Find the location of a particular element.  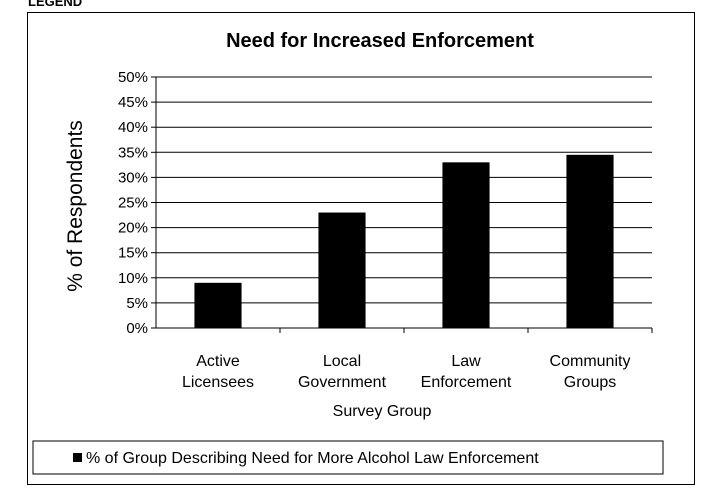

x-category-label: Law is located at coordinates (466, 361).